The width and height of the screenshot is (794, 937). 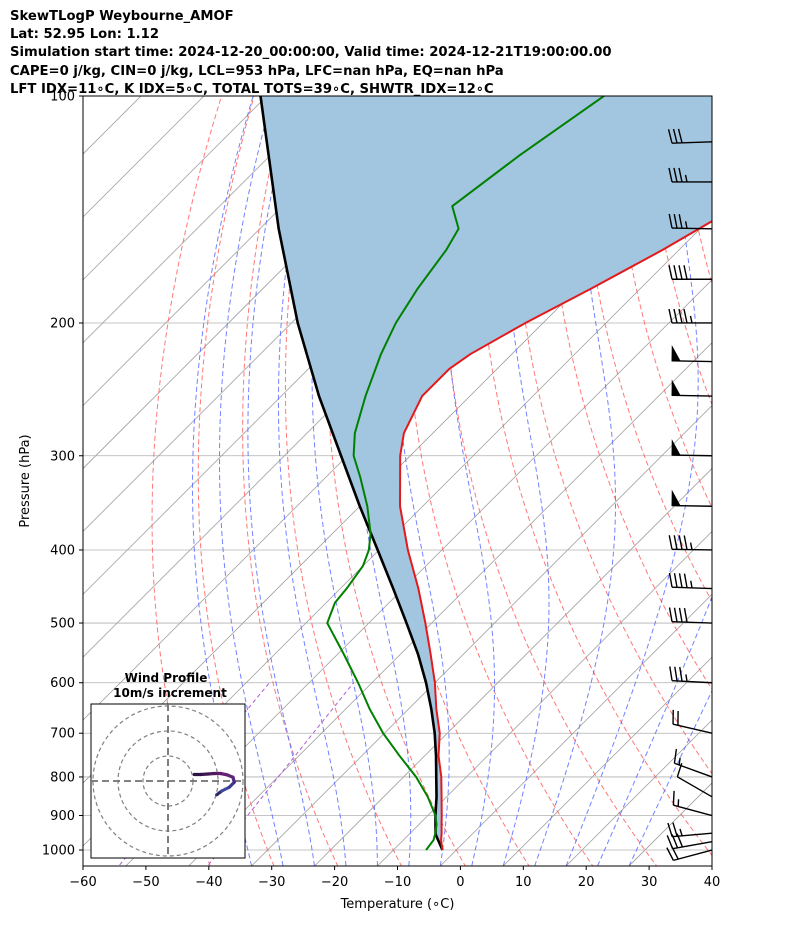 What do you see at coordinates (271, 882) in the screenshot?
I see `x-tick-label: −30` at bounding box center [271, 882].